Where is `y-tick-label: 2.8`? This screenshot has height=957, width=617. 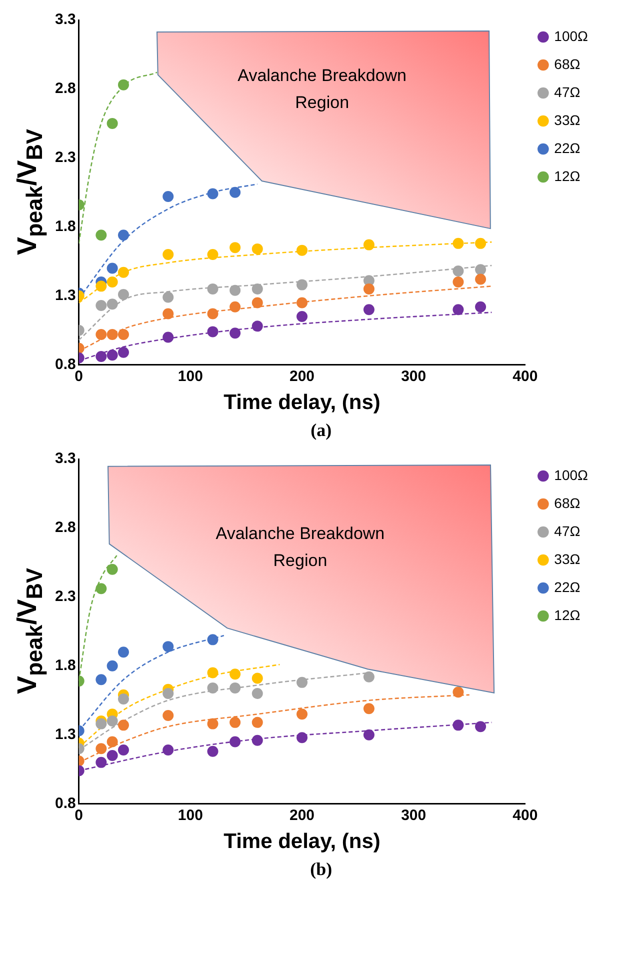 y-tick-label: 2.8 is located at coordinates (65, 527).